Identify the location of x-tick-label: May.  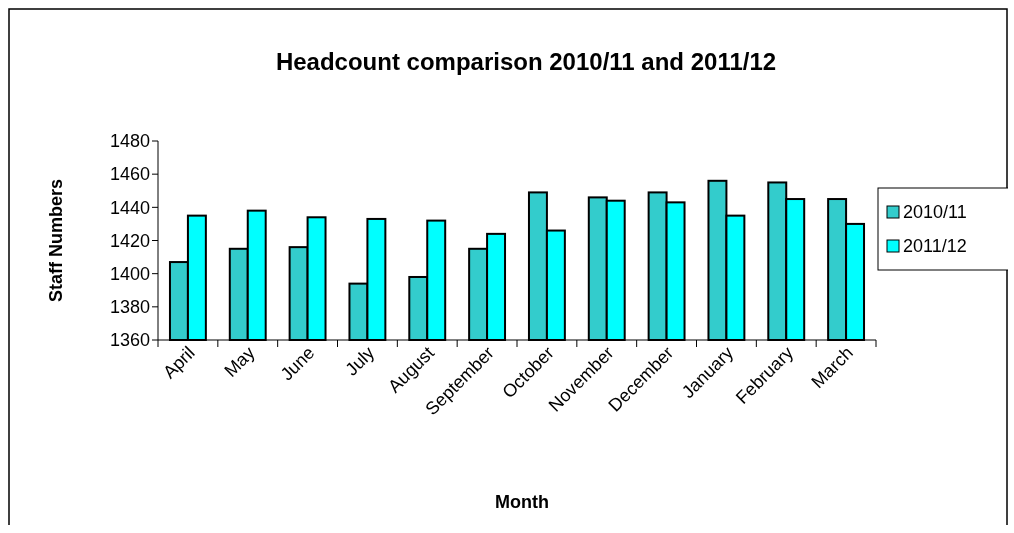
(239, 361).